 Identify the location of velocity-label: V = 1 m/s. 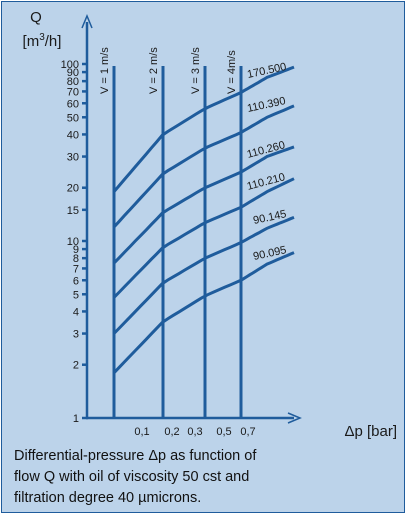
(105, 70).